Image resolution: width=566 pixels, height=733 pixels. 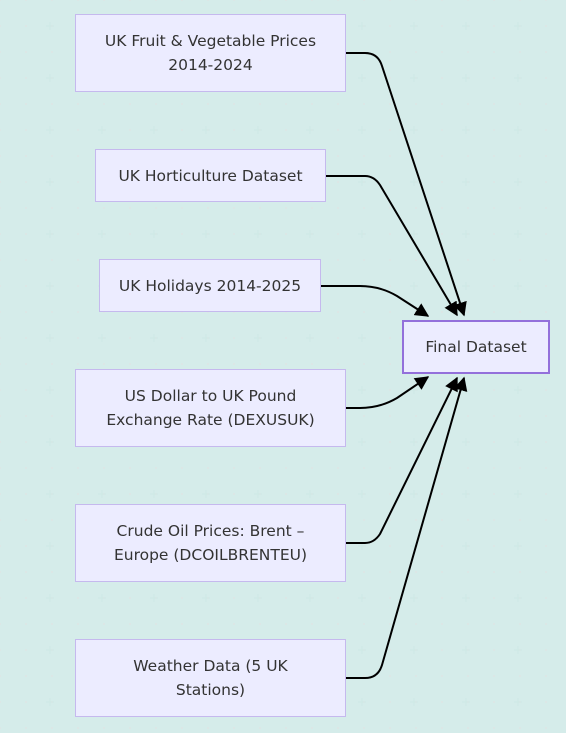 What do you see at coordinates (210, 175) in the screenshot?
I see `node-horticulture-dataset: UK Horticulture Dataset` at bounding box center [210, 175].